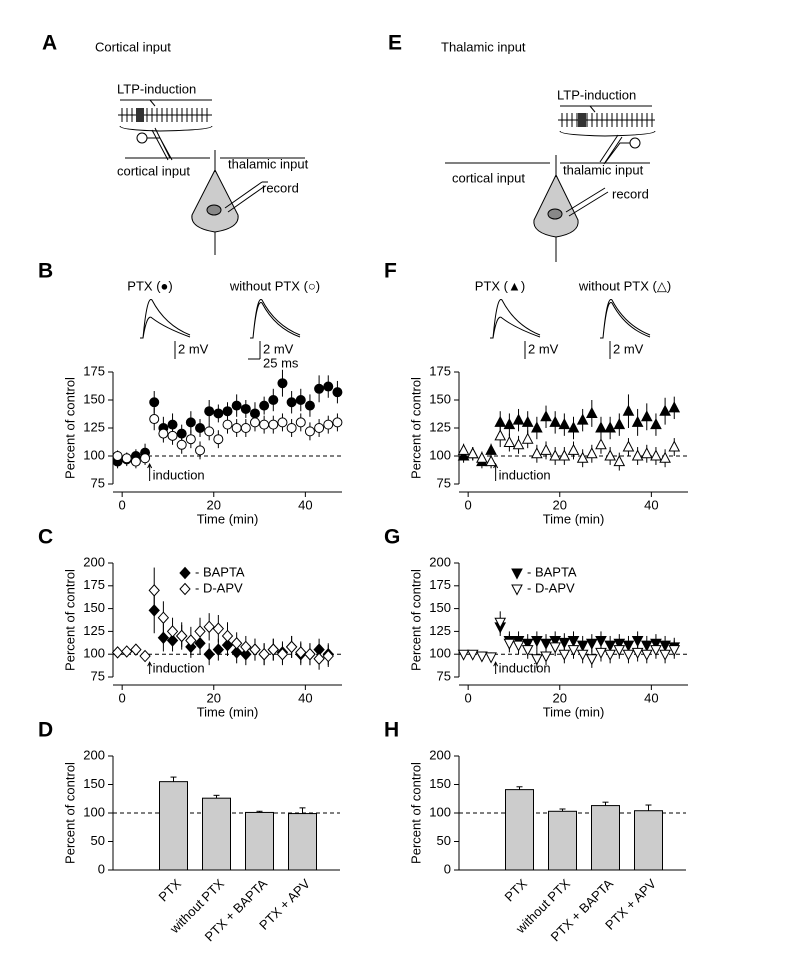 The height and width of the screenshot is (971, 793). What do you see at coordinates (214, 504) in the screenshot?
I see `x-tick-label: 20` at bounding box center [214, 504].